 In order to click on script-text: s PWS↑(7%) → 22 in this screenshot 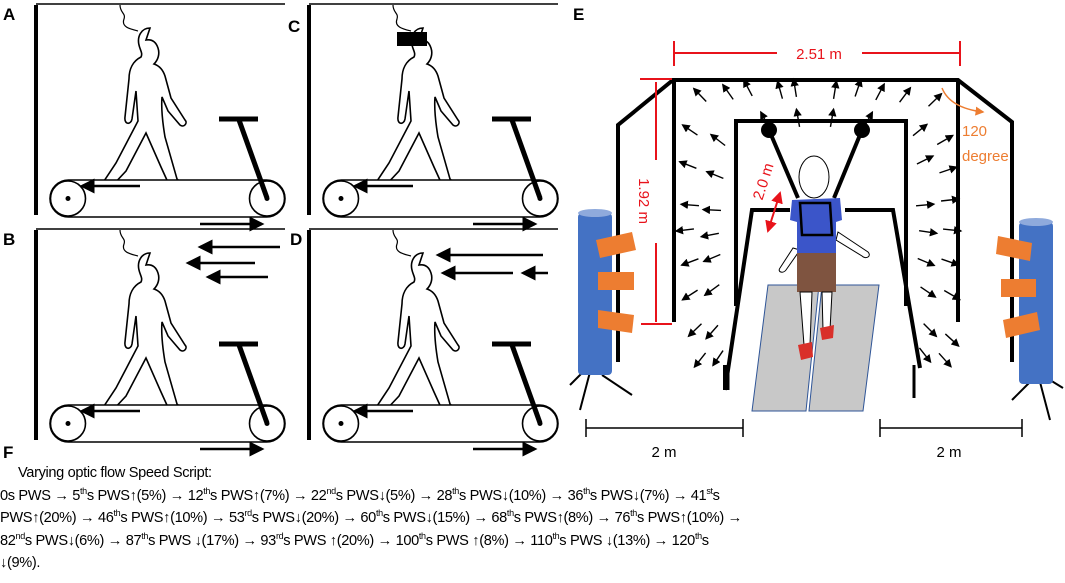, I will do `click(268, 495)`.